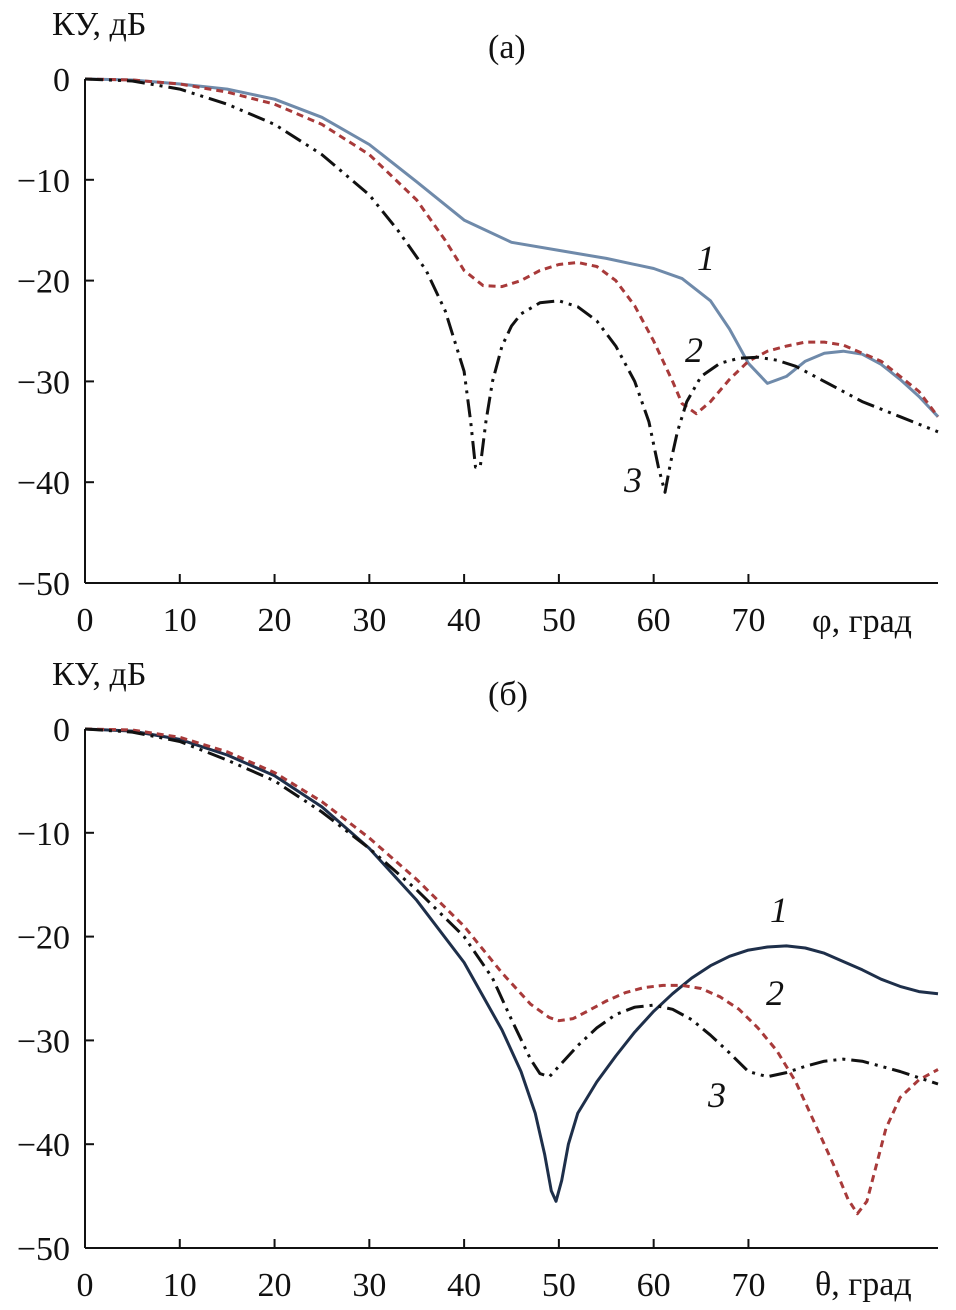 This screenshot has height=1310, width=956. What do you see at coordinates (99, 24) in the screenshot?
I see `y-axis-title-a: КУ, дБ` at bounding box center [99, 24].